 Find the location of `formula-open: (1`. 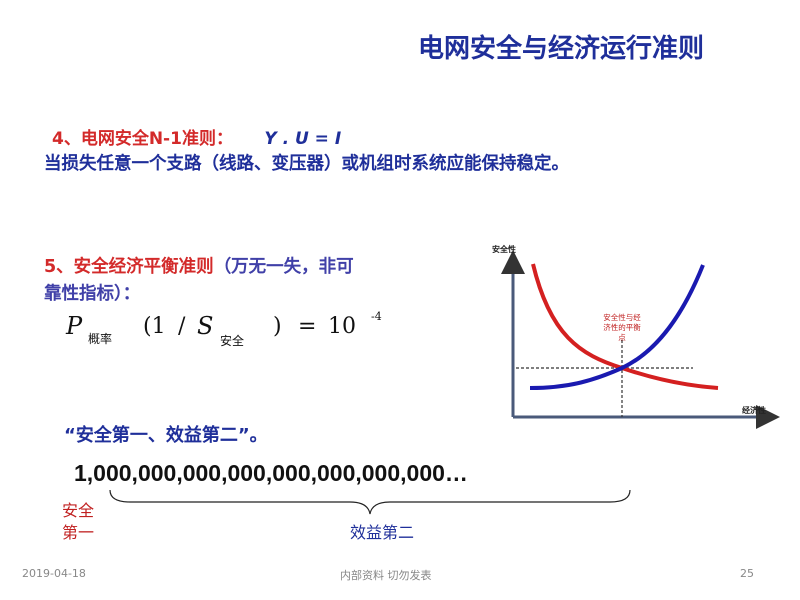

formula-open: (1 is located at coordinates (154, 326).